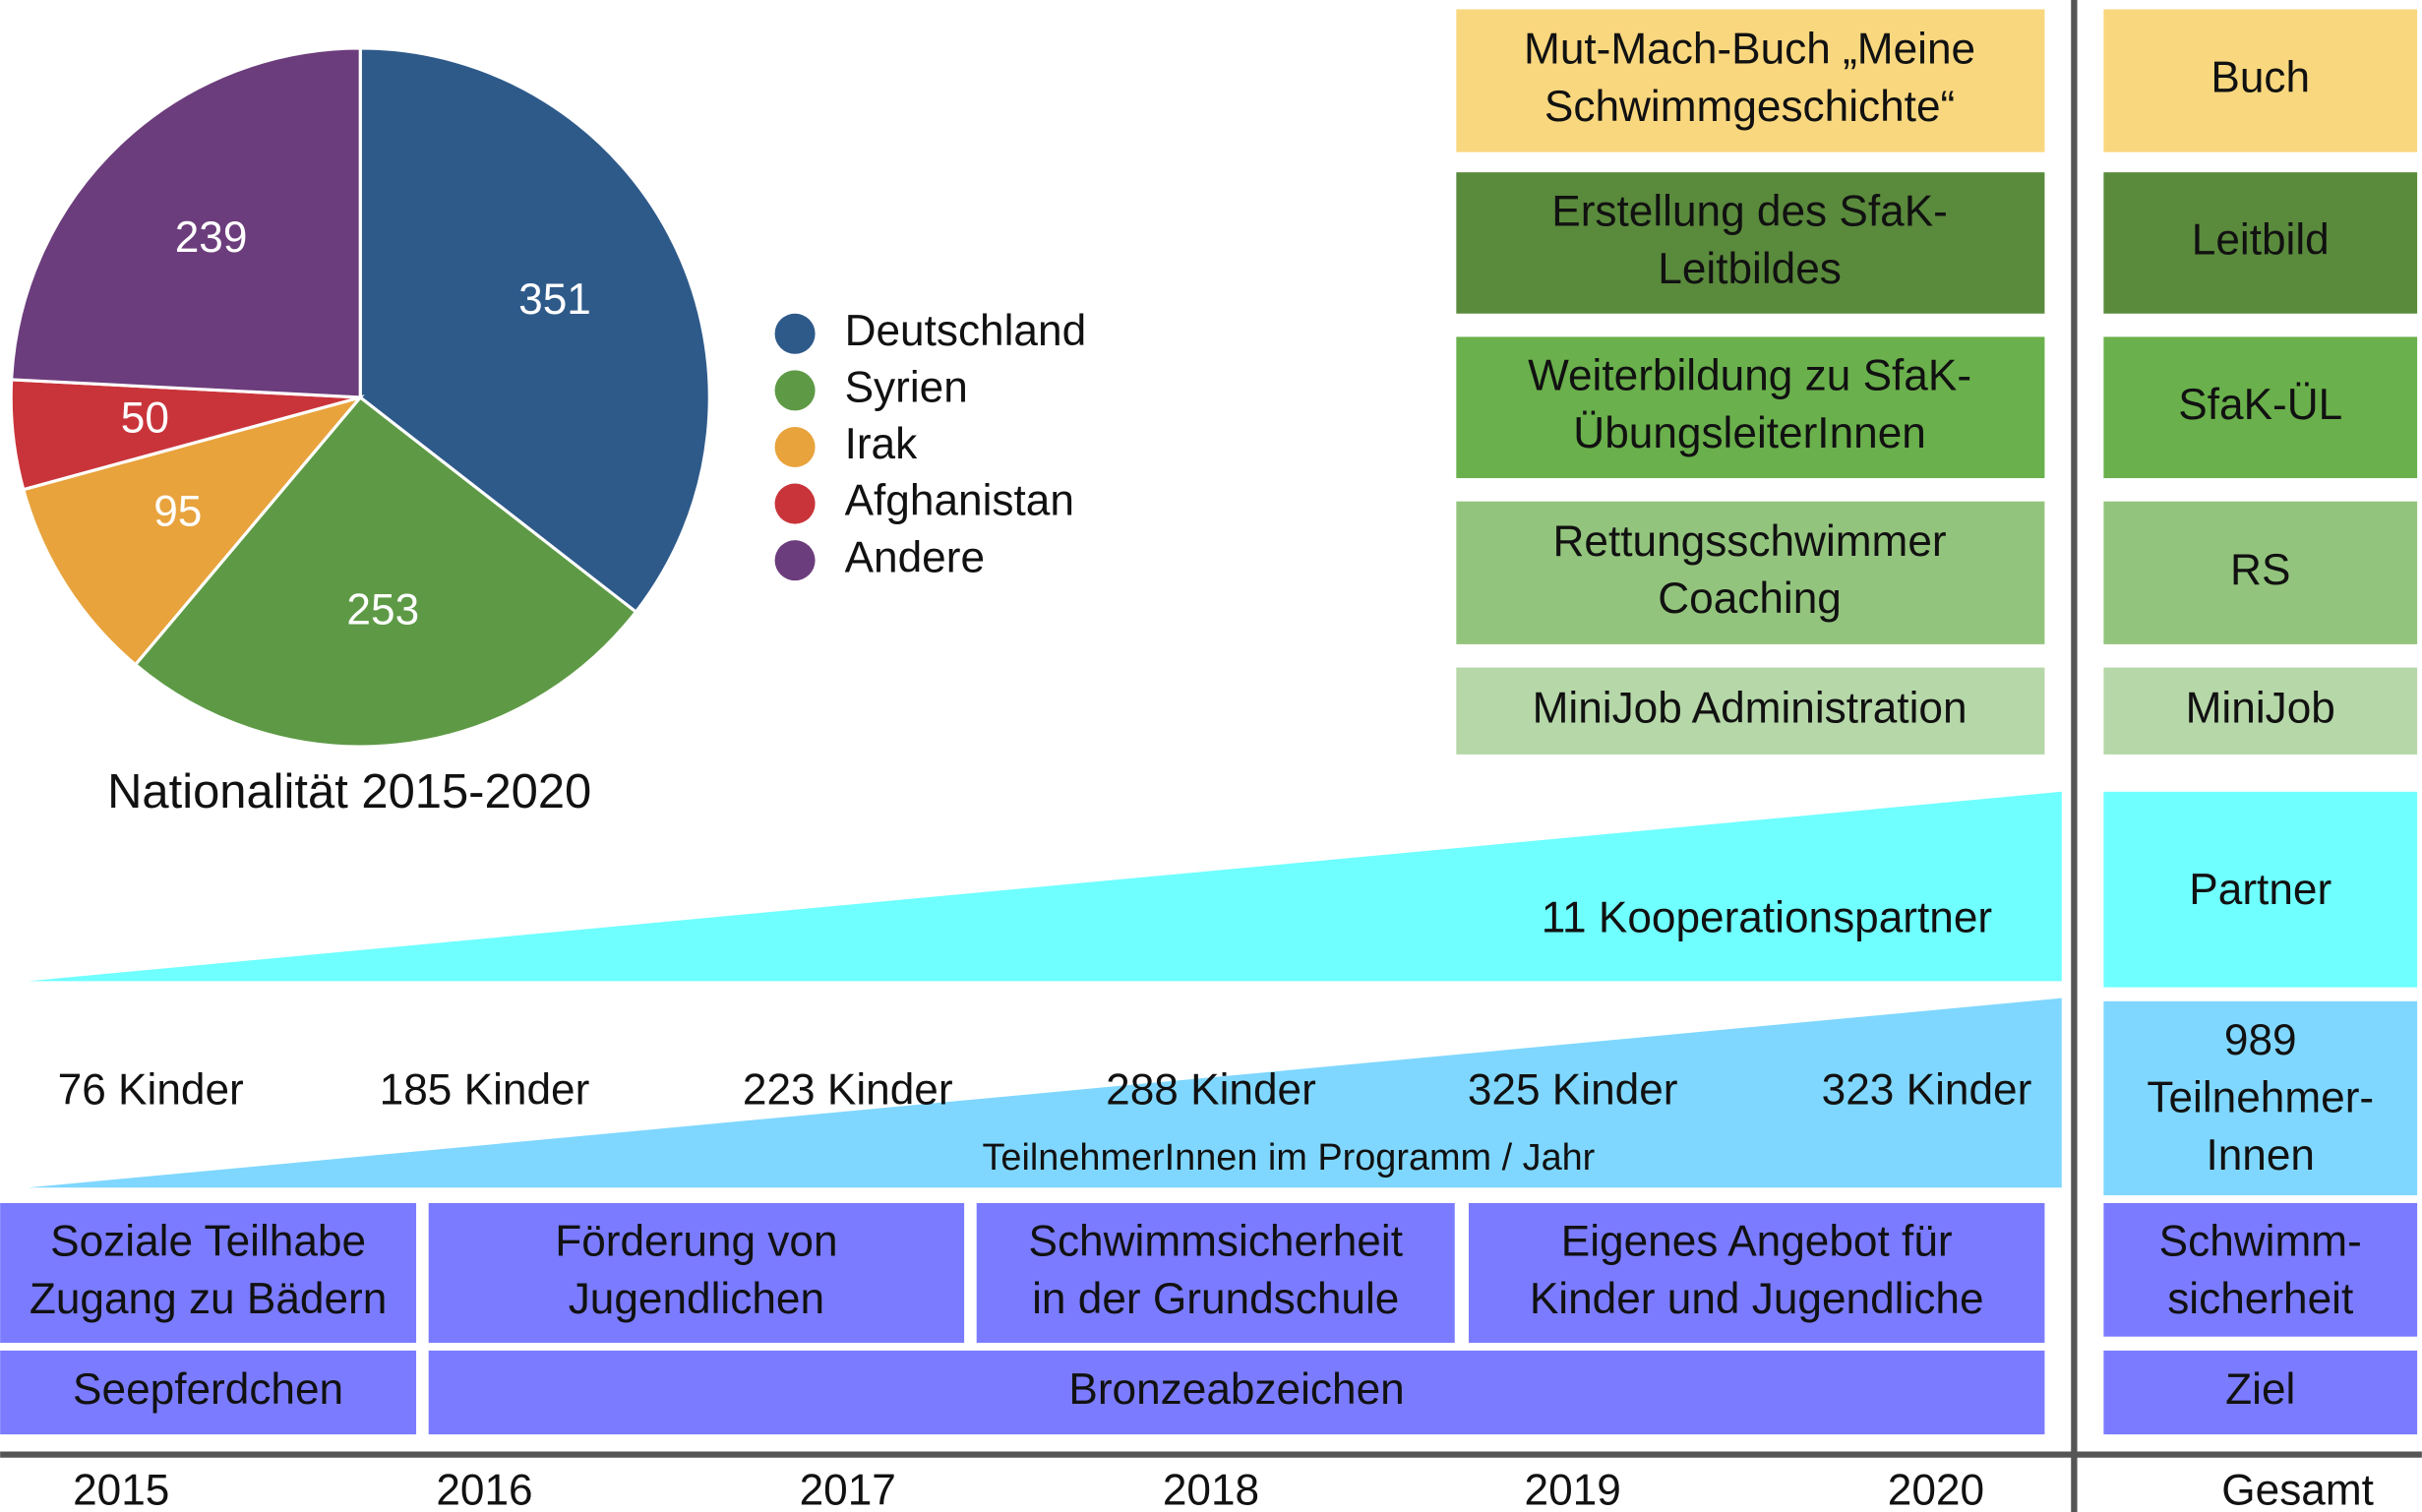  I want to click on activity-summary: Leitbild, so click(2261, 241).